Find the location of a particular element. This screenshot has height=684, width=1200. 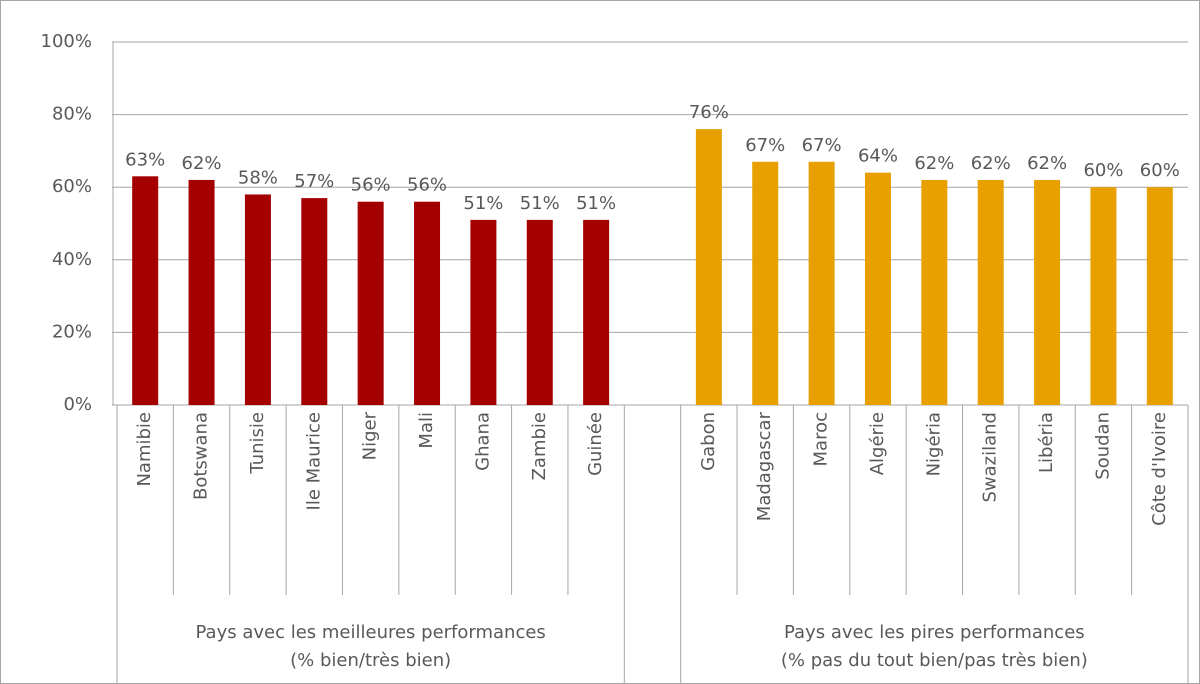

group-label: Pays avec les meilleures performances is located at coordinates (371, 632).